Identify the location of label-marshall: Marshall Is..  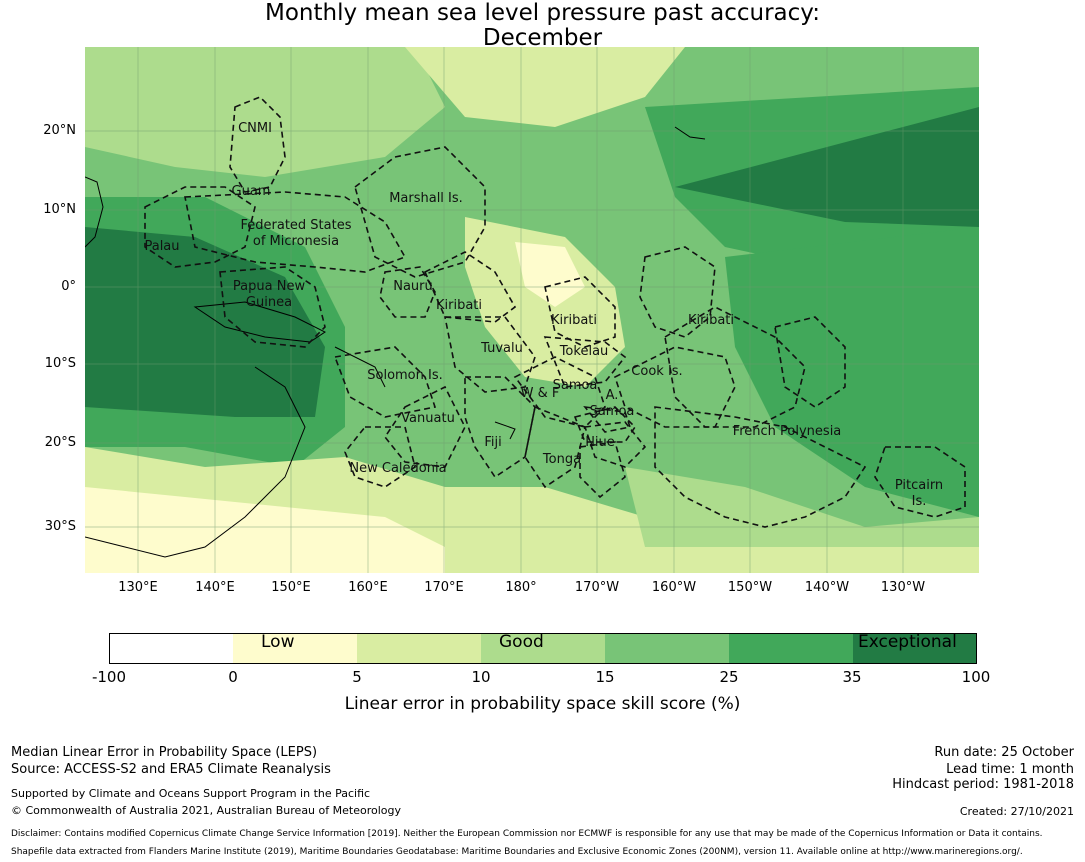
(426, 198).